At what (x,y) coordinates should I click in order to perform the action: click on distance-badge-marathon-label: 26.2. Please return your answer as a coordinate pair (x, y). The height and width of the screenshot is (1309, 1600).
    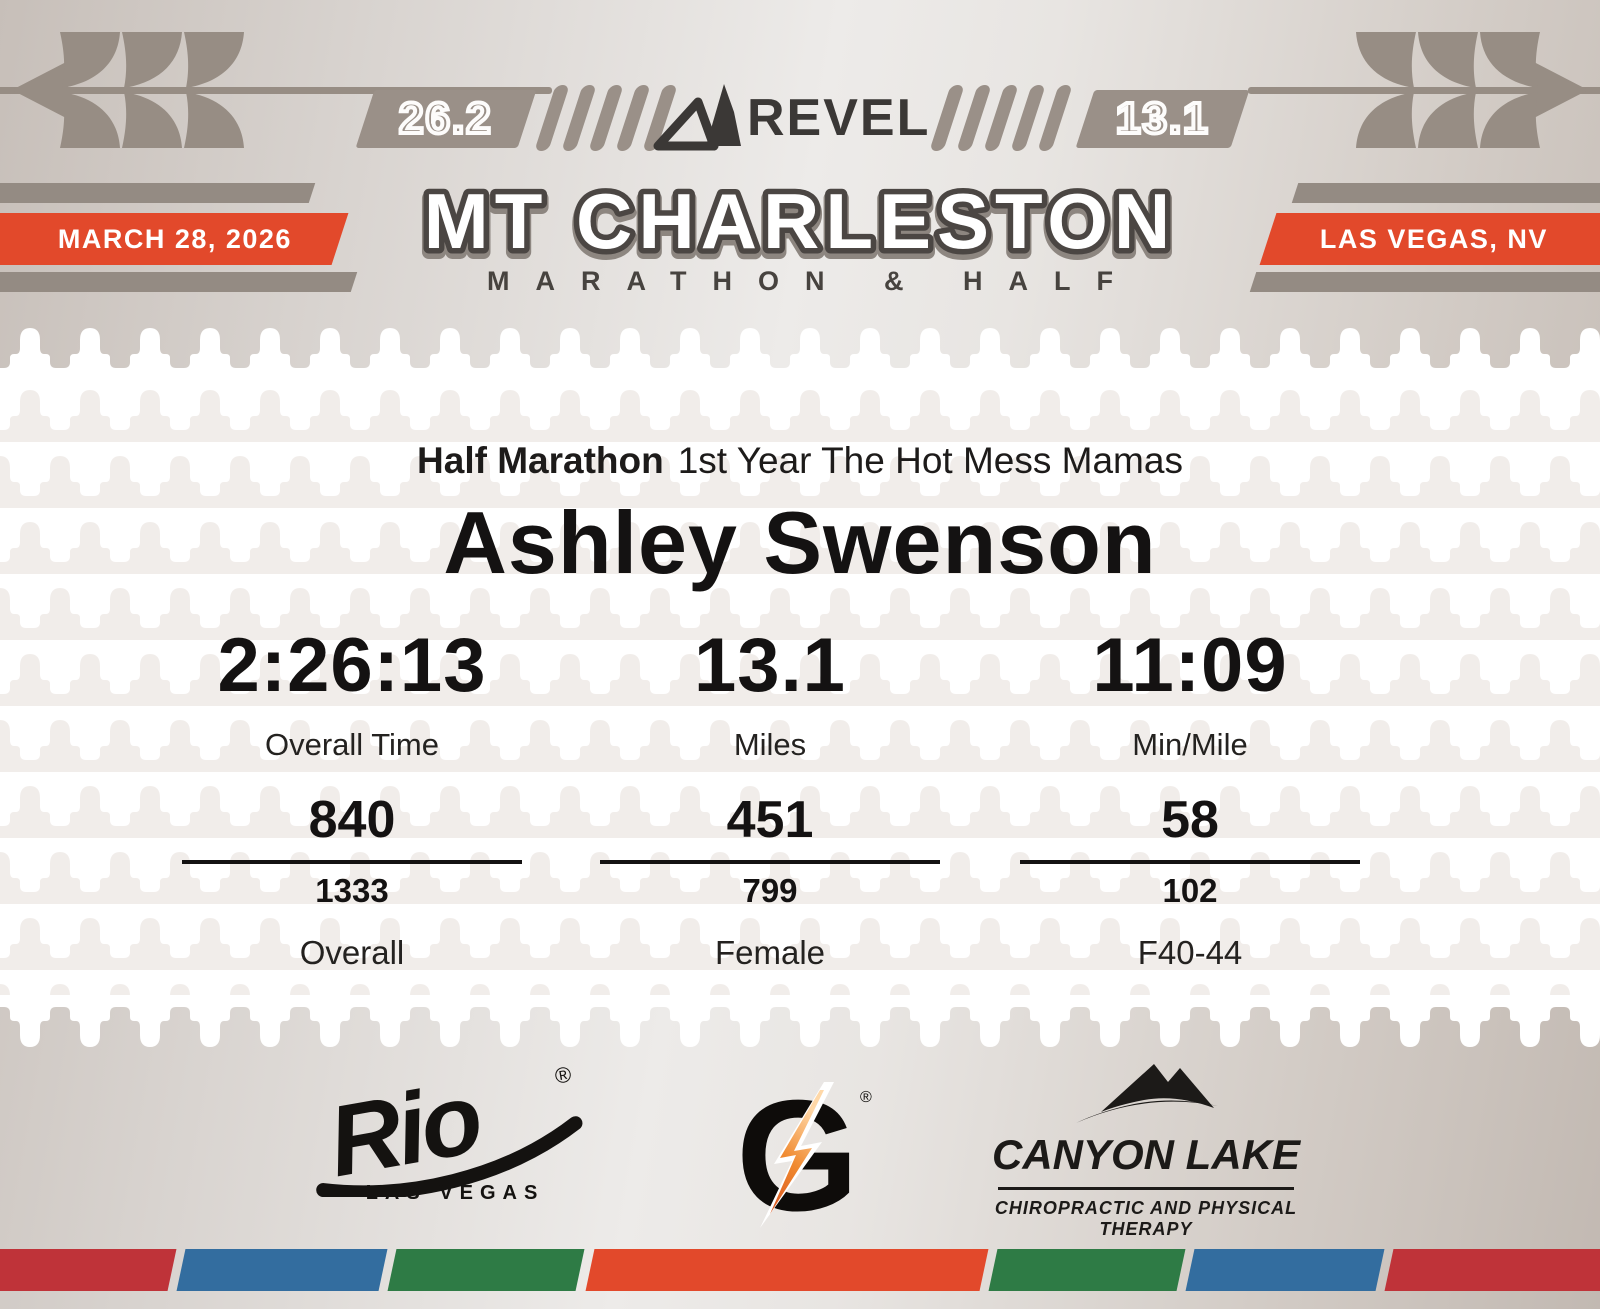
    Looking at the image, I should click on (446, 118).